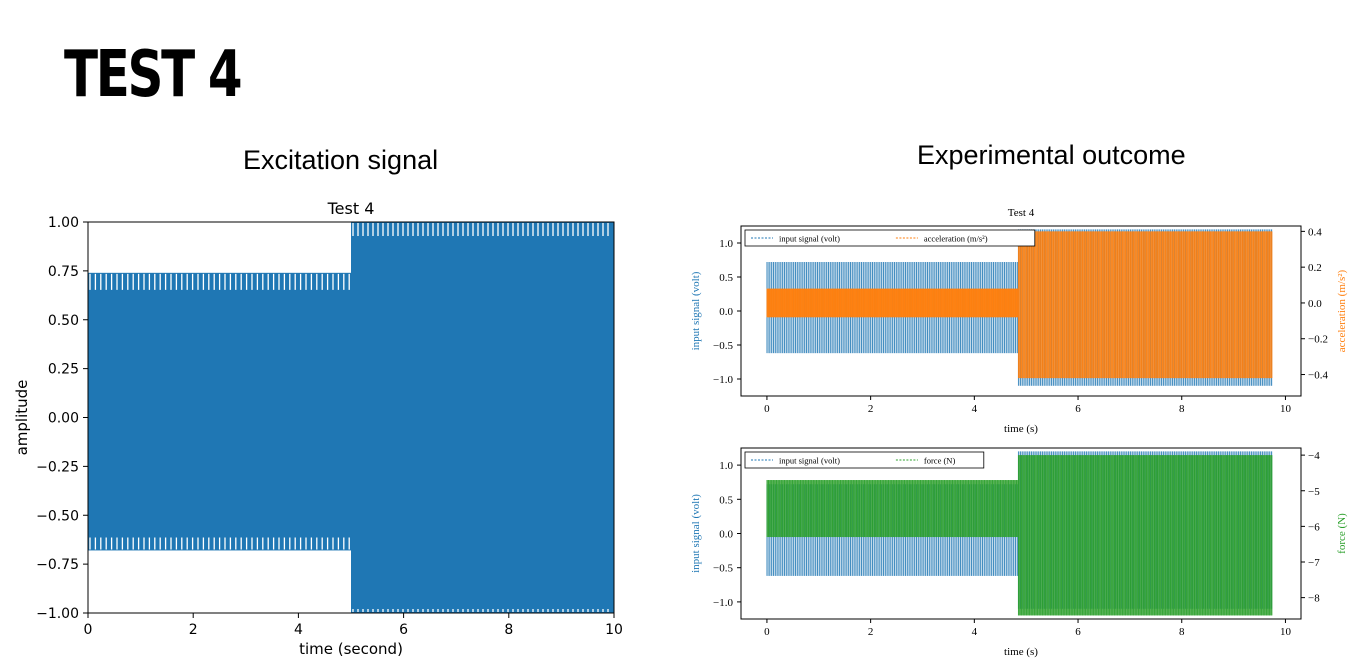 The width and height of the screenshot is (1354, 665). What do you see at coordinates (1021, 429) in the screenshot?
I see `accel-x-axis-label: time (s)` at bounding box center [1021, 429].